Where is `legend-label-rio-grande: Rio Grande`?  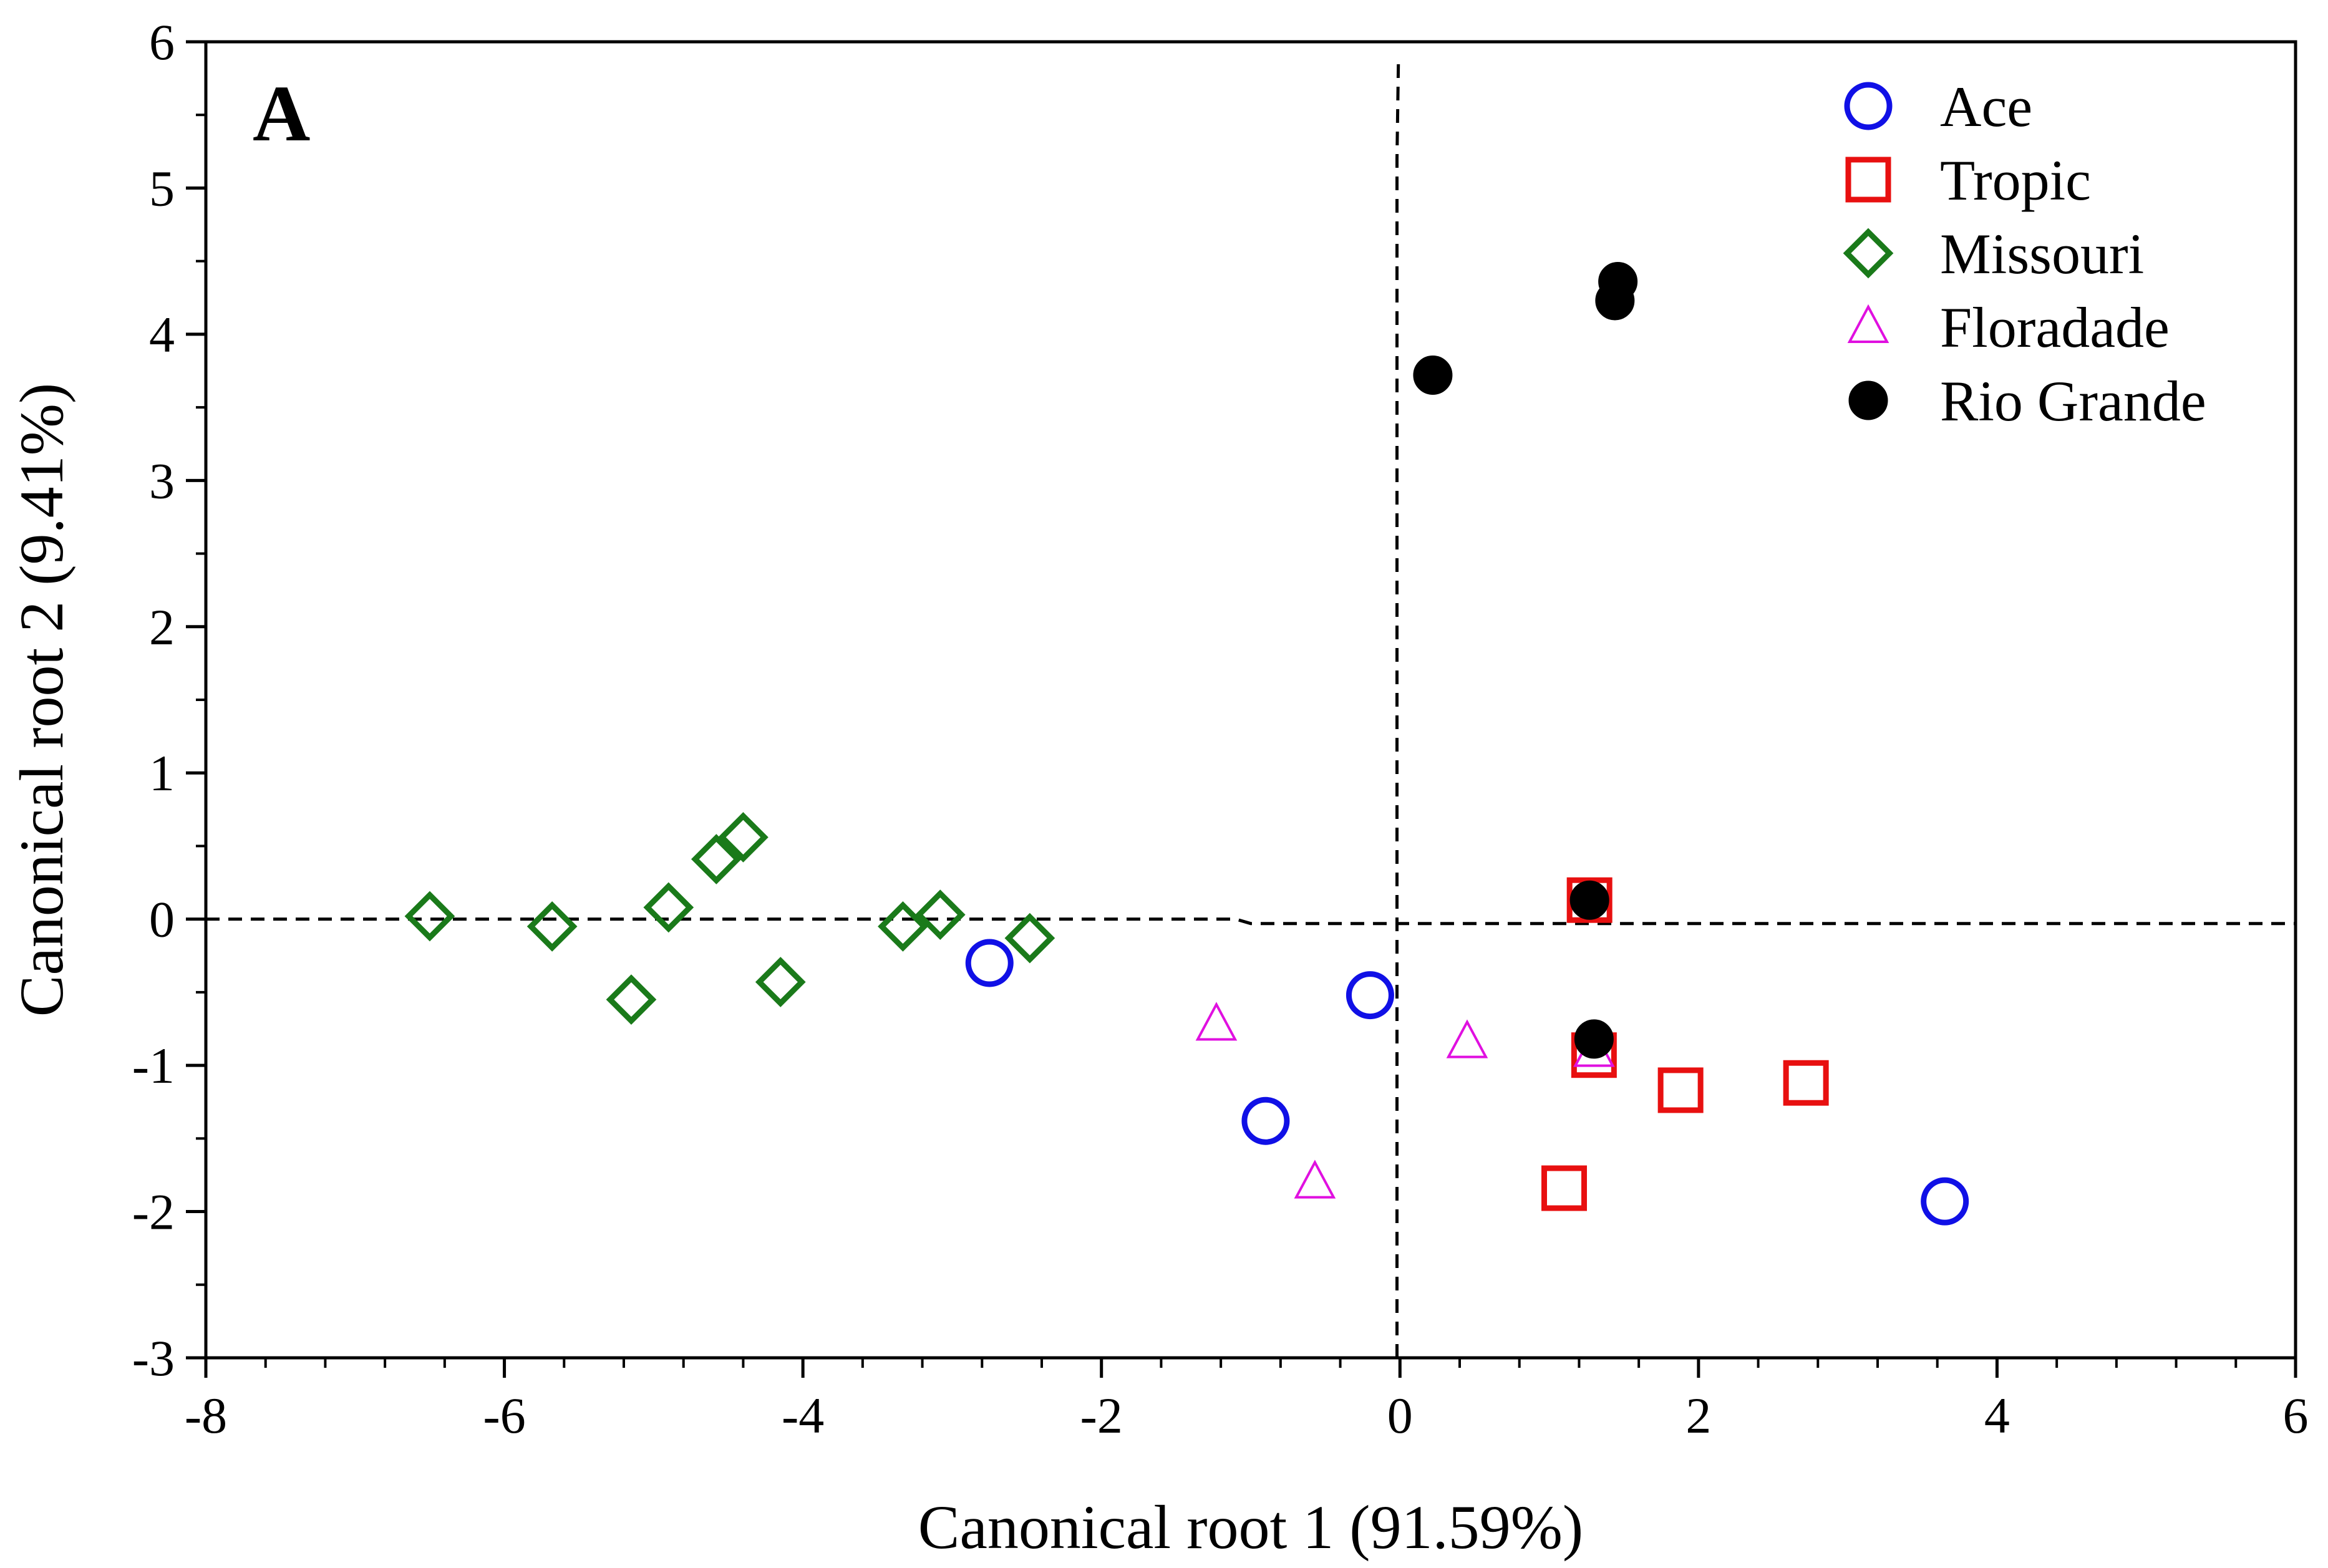 legend-label-rio-grande: Rio Grande is located at coordinates (2073, 401).